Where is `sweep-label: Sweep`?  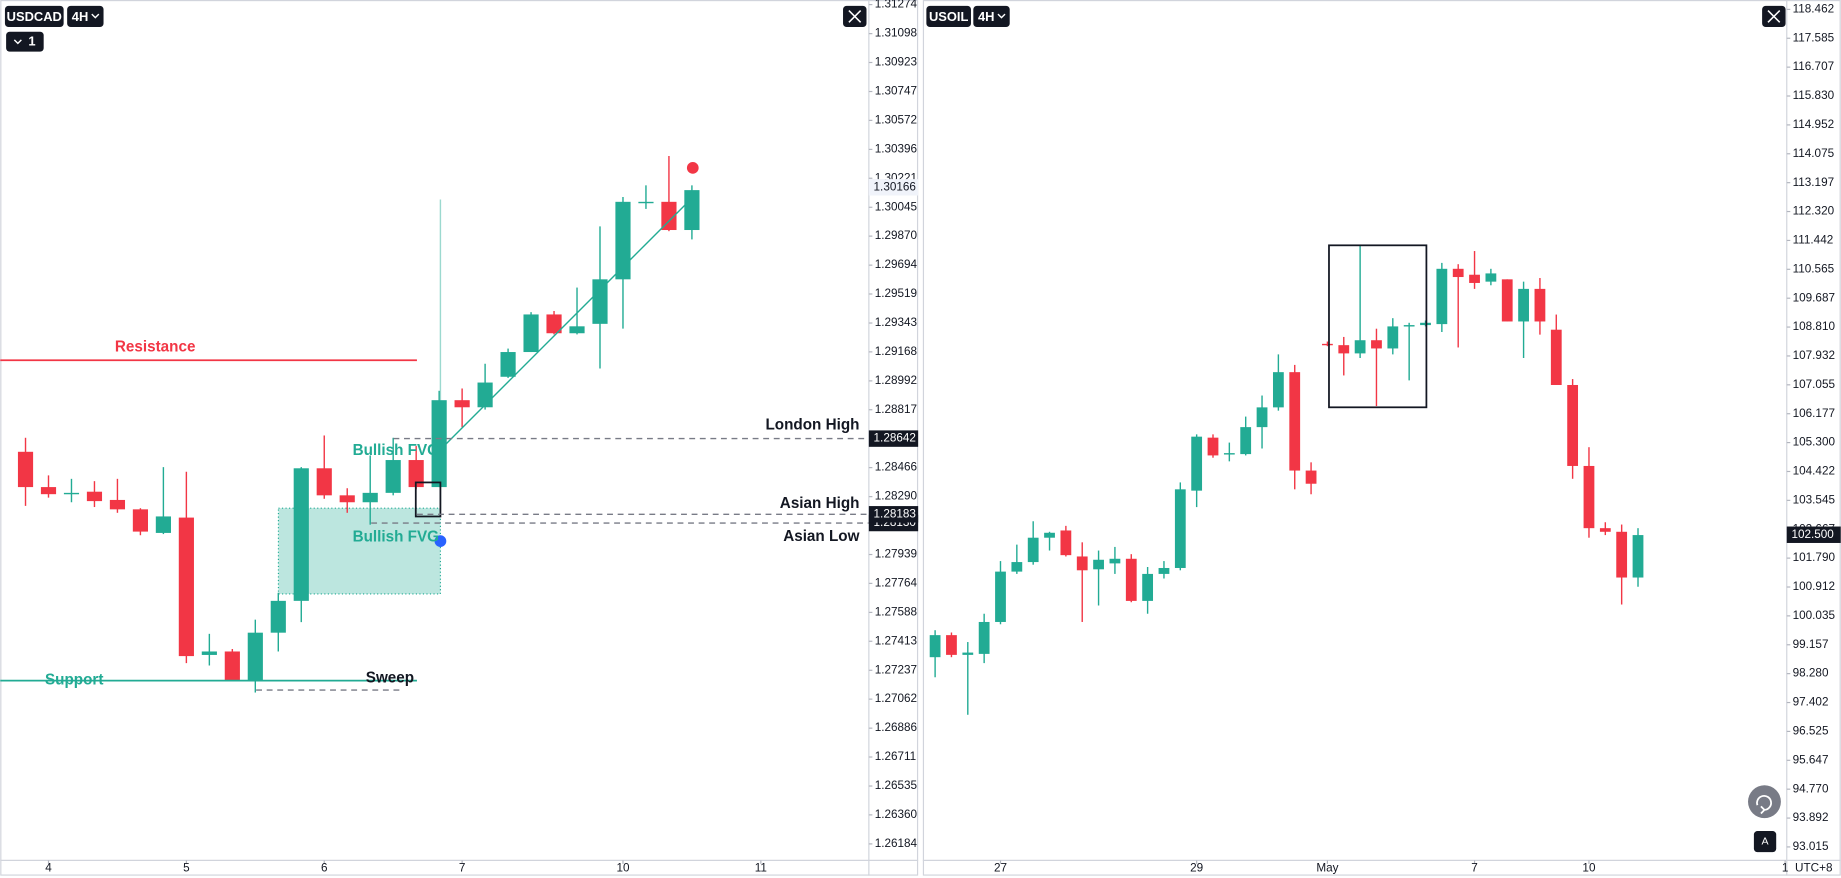 sweep-label: Sweep is located at coordinates (390, 677).